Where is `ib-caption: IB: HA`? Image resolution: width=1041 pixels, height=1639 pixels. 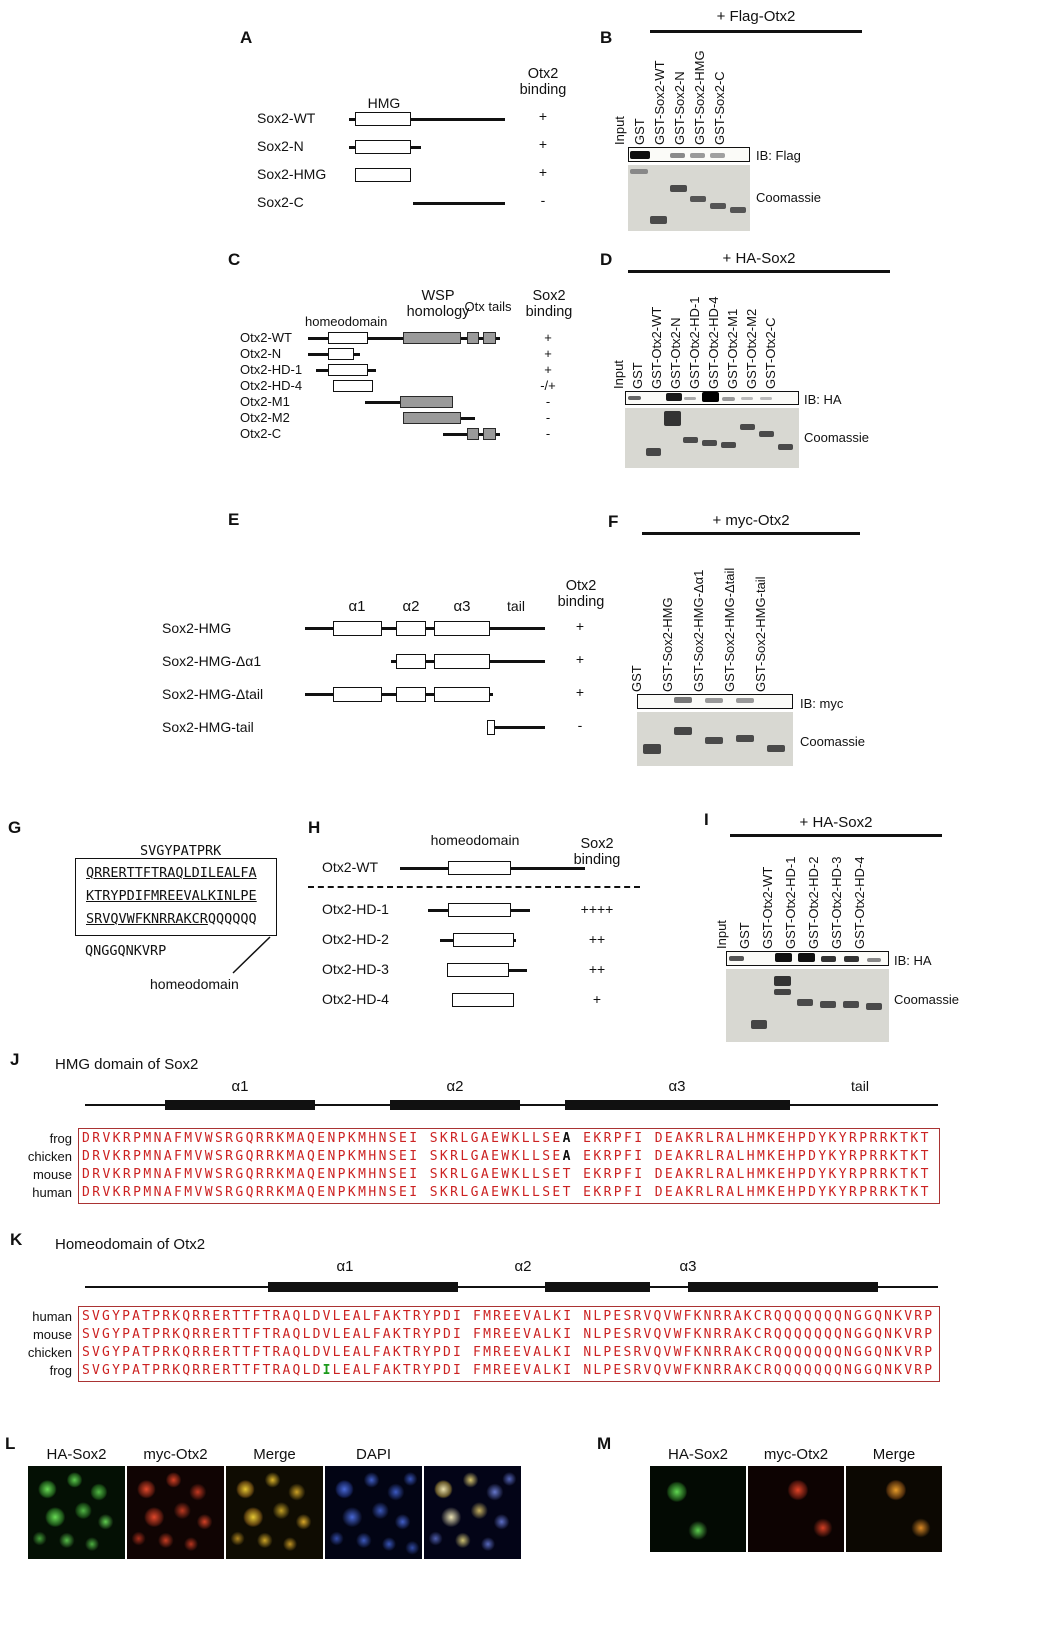
ib-caption: IB: HA is located at coordinates (823, 399).